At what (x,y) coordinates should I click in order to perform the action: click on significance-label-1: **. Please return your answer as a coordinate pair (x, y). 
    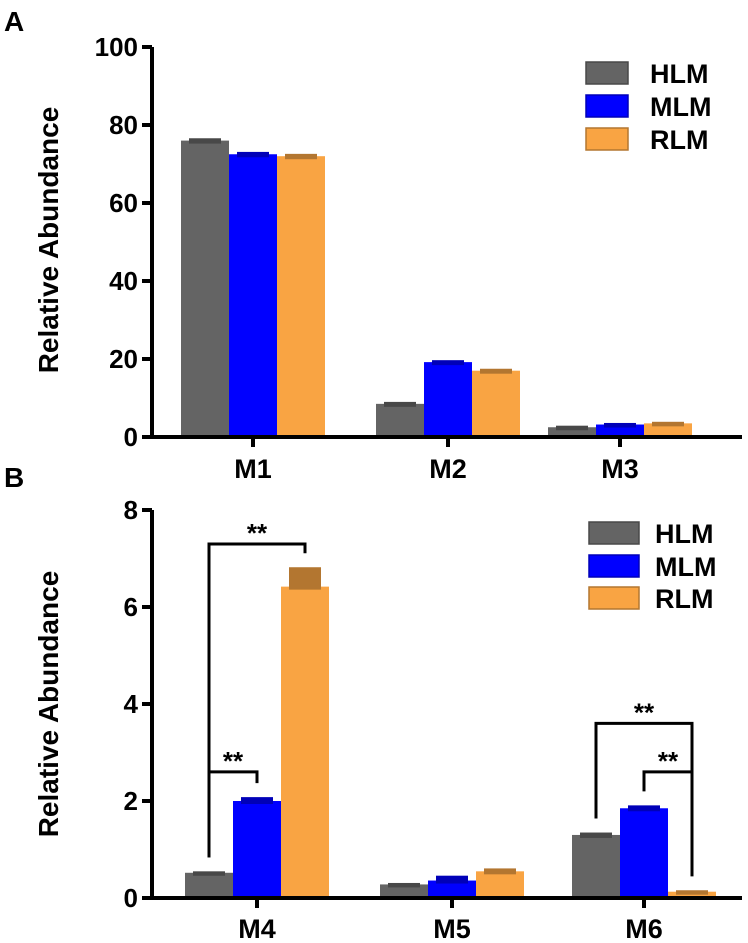
    Looking at the image, I should click on (257, 533).